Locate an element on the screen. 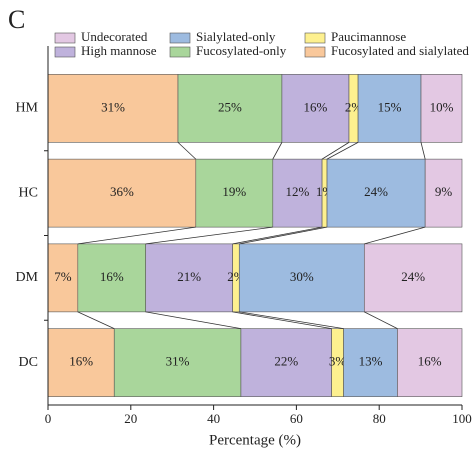  panel-label: C is located at coordinates (16, 19).